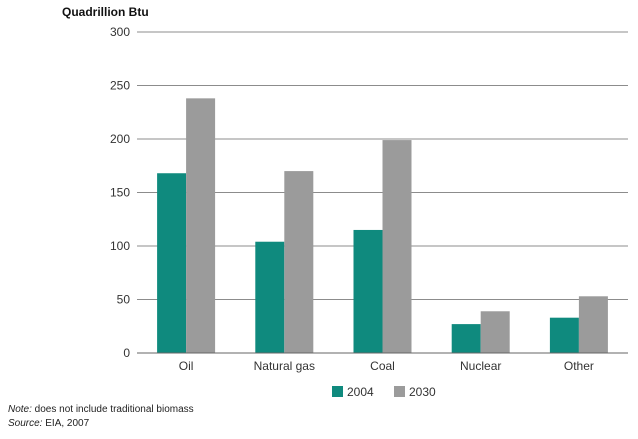 Image resolution: width=638 pixels, height=439 pixels. What do you see at coordinates (101, 424) in the screenshot?
I see `source-line: Source: EIA, 2007` at bounding box center [101, 424].